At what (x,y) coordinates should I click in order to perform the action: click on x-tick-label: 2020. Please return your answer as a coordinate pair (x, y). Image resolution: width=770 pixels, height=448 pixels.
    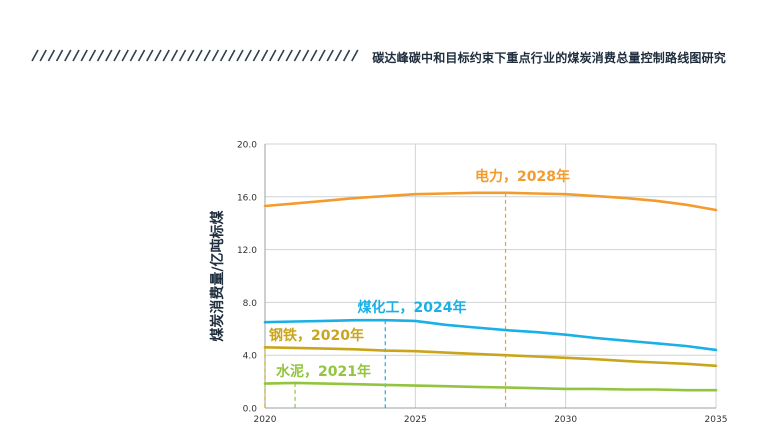
    Looking at the image, I should click on (265, 420).